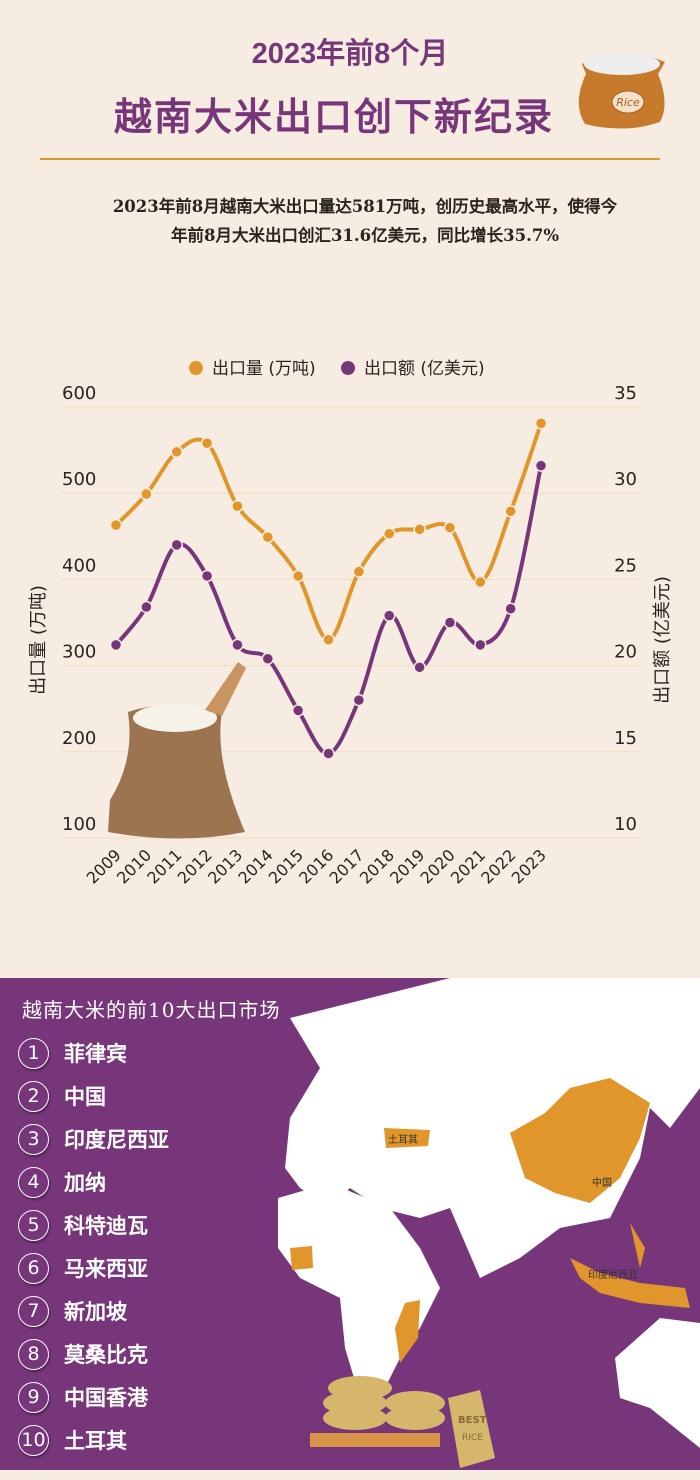 The image size is (700, 1480). I want to click on subtitle: 2023年前8个月, so click(350, 54).